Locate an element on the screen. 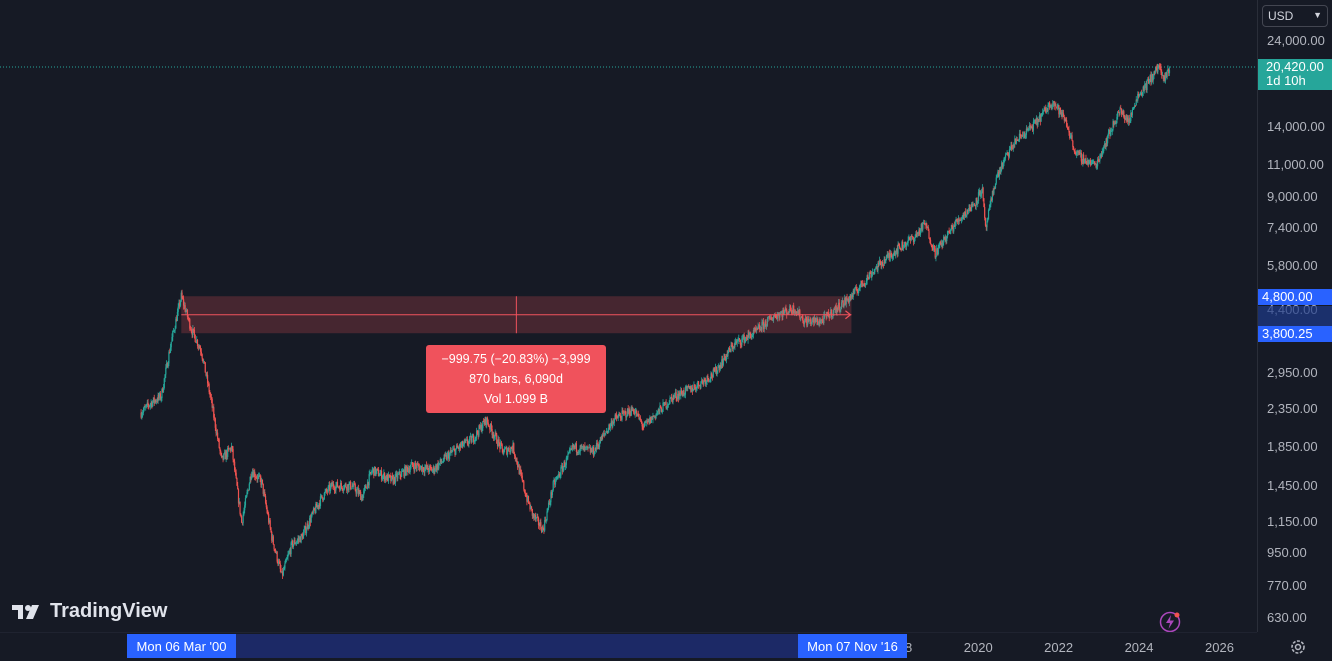  currency-selector: USD ▼ is located at coordinates (1295, 16).